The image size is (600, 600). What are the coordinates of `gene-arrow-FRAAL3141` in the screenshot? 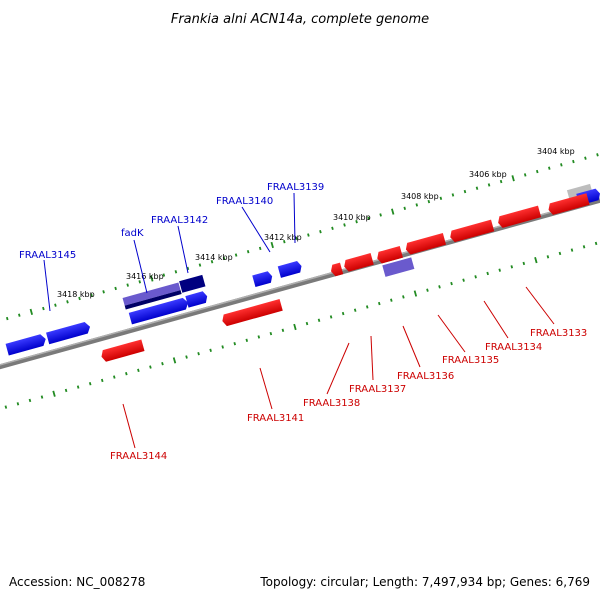 It's located at (252, 313).